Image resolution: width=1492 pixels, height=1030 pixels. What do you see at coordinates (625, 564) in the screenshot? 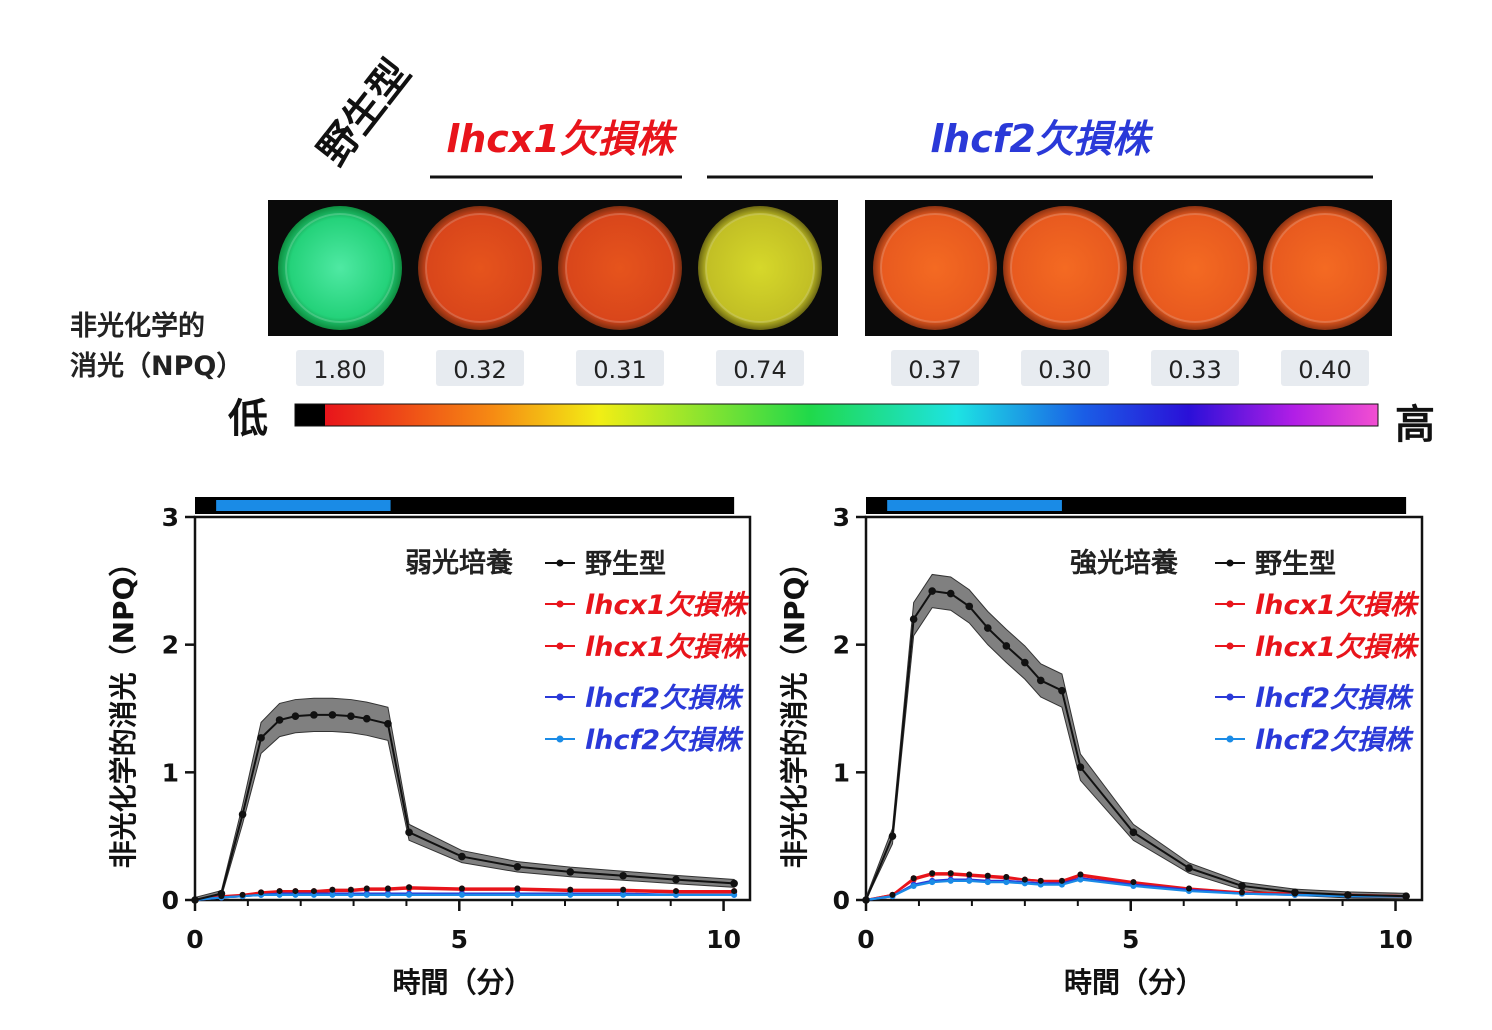
I see `legend-entry: 野生型` at bounding box center [625, 564].